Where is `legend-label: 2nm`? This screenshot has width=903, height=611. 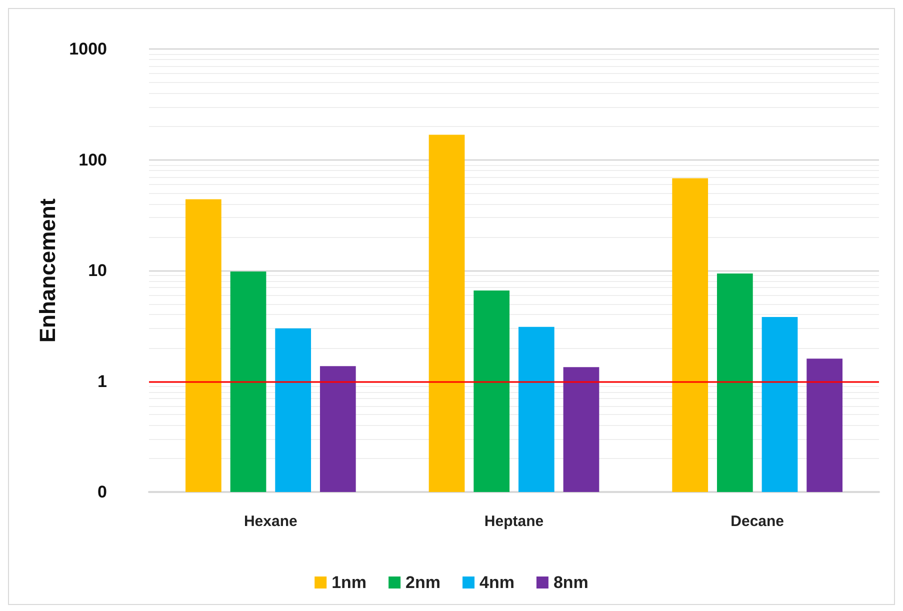
legend-label: 2nm is located at coordinates (423, 582).